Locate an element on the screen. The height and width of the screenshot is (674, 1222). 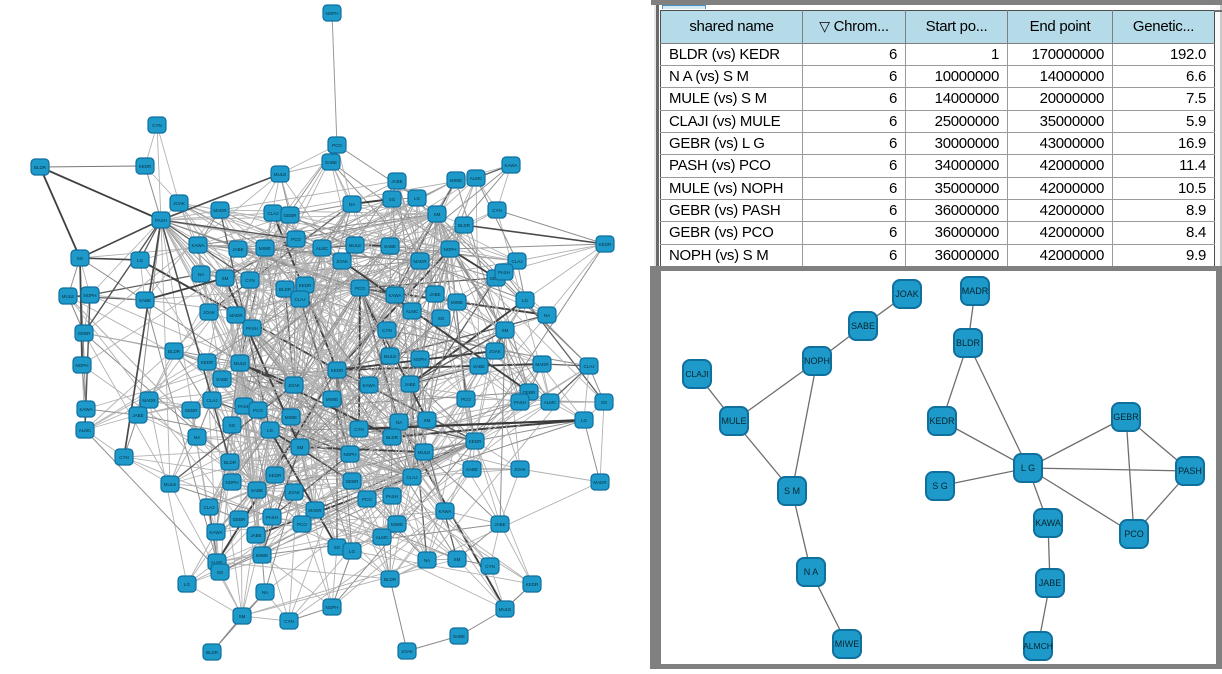
svg-text: S M is located at coordinates (792, 491).